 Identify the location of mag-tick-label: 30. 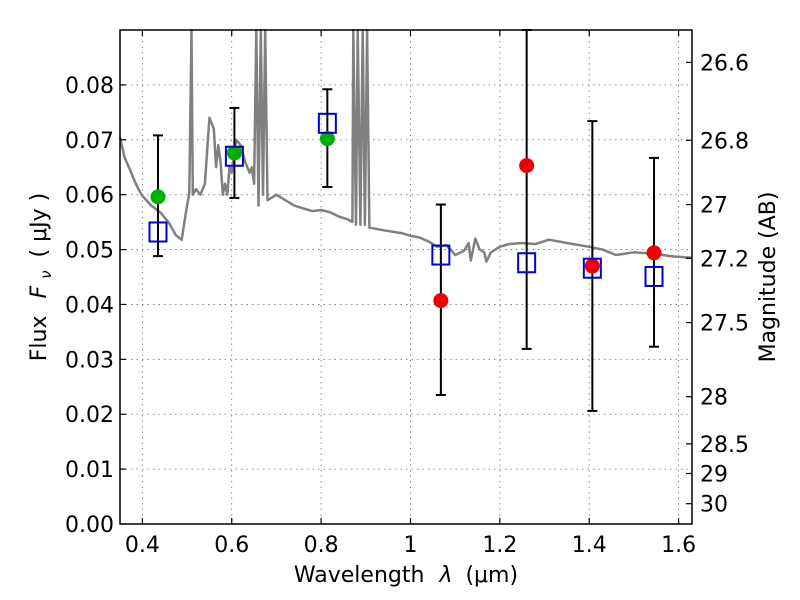
(714, 505).